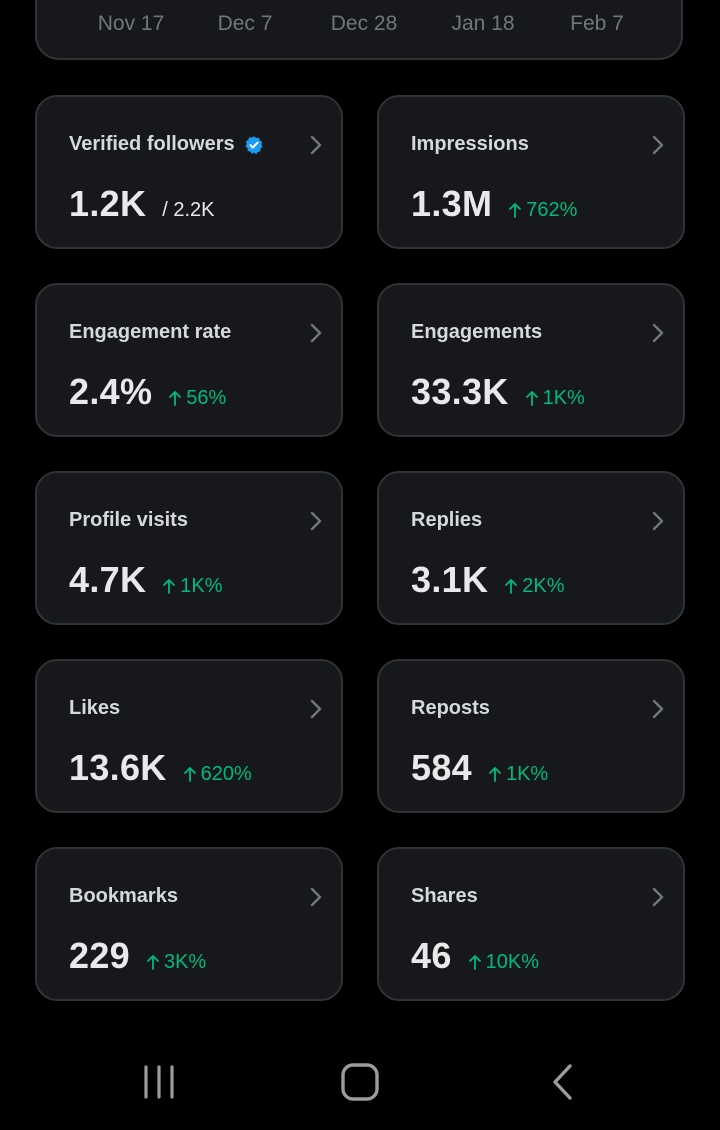 Image resolution: width=720 pixels, height=1130 pixels. I want to click on back-icon, so click(562, 1082).